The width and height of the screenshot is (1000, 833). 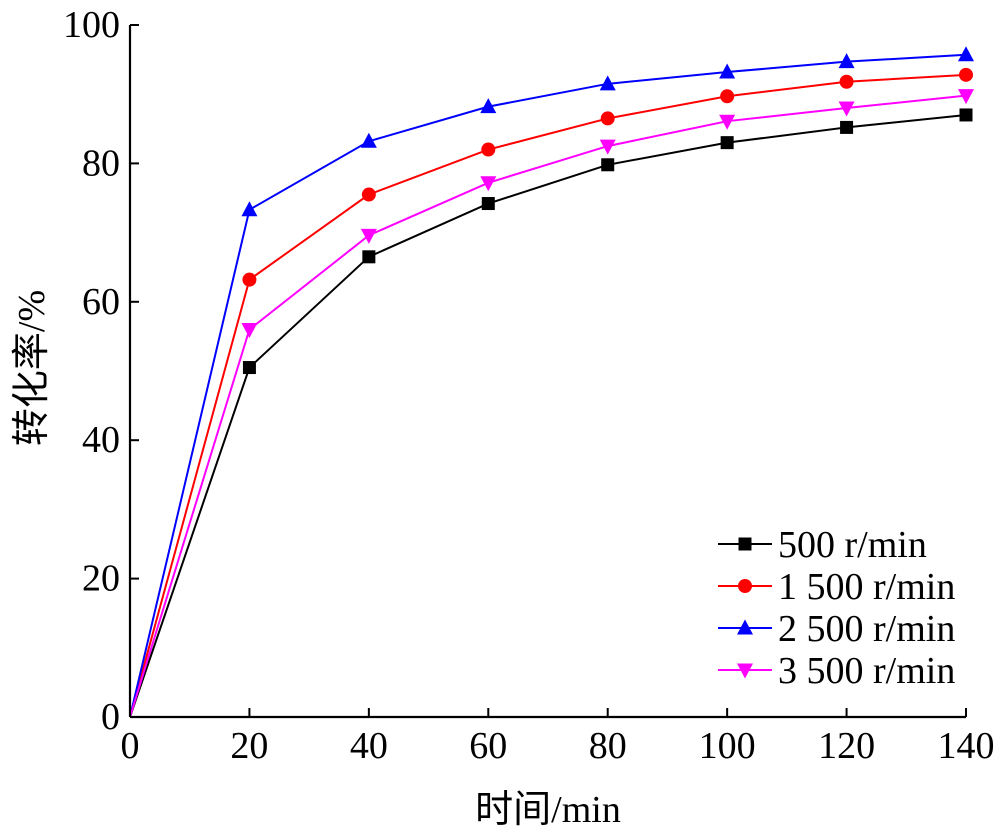 I want to click on legend-label: 3 500 r/min, so click(x=866, y=671).